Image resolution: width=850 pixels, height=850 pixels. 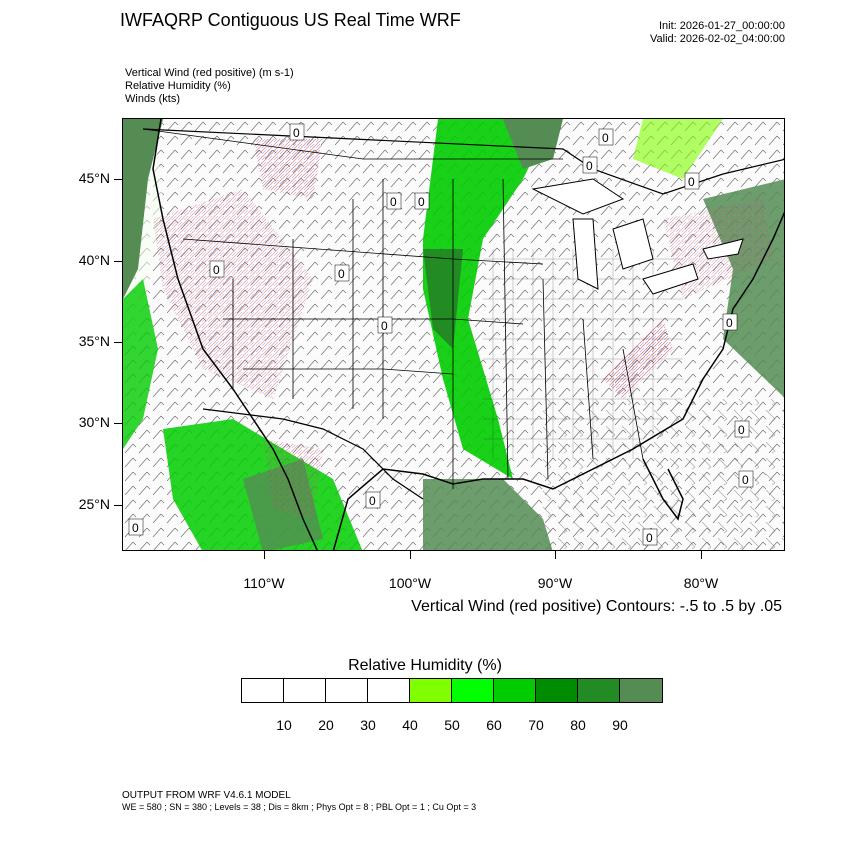 What do you see at coordinates (206, 795) in the screenshot?
I see `model-info: OUTPUT FROM WRF V4.6.1 MODEL` at bounding box center [206, 795].